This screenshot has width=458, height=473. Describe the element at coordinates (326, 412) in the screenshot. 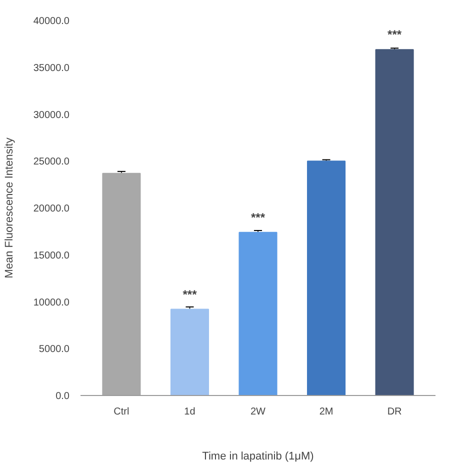

I see `x-tick-label: 2M` at that location.